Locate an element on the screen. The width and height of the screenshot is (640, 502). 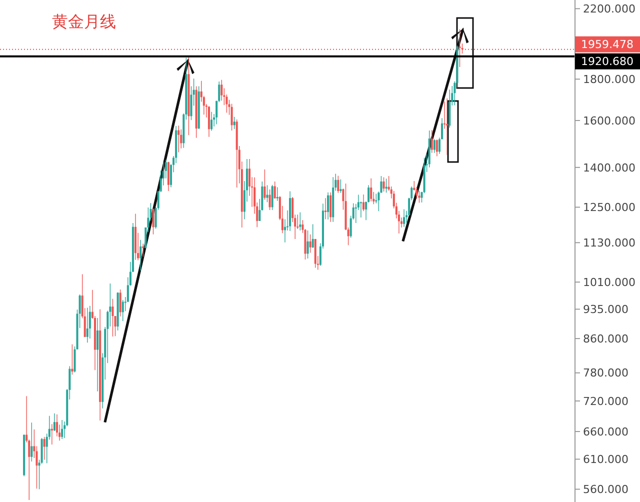
y-tick-label: 1010.000 is located at coordinates (609, 282).